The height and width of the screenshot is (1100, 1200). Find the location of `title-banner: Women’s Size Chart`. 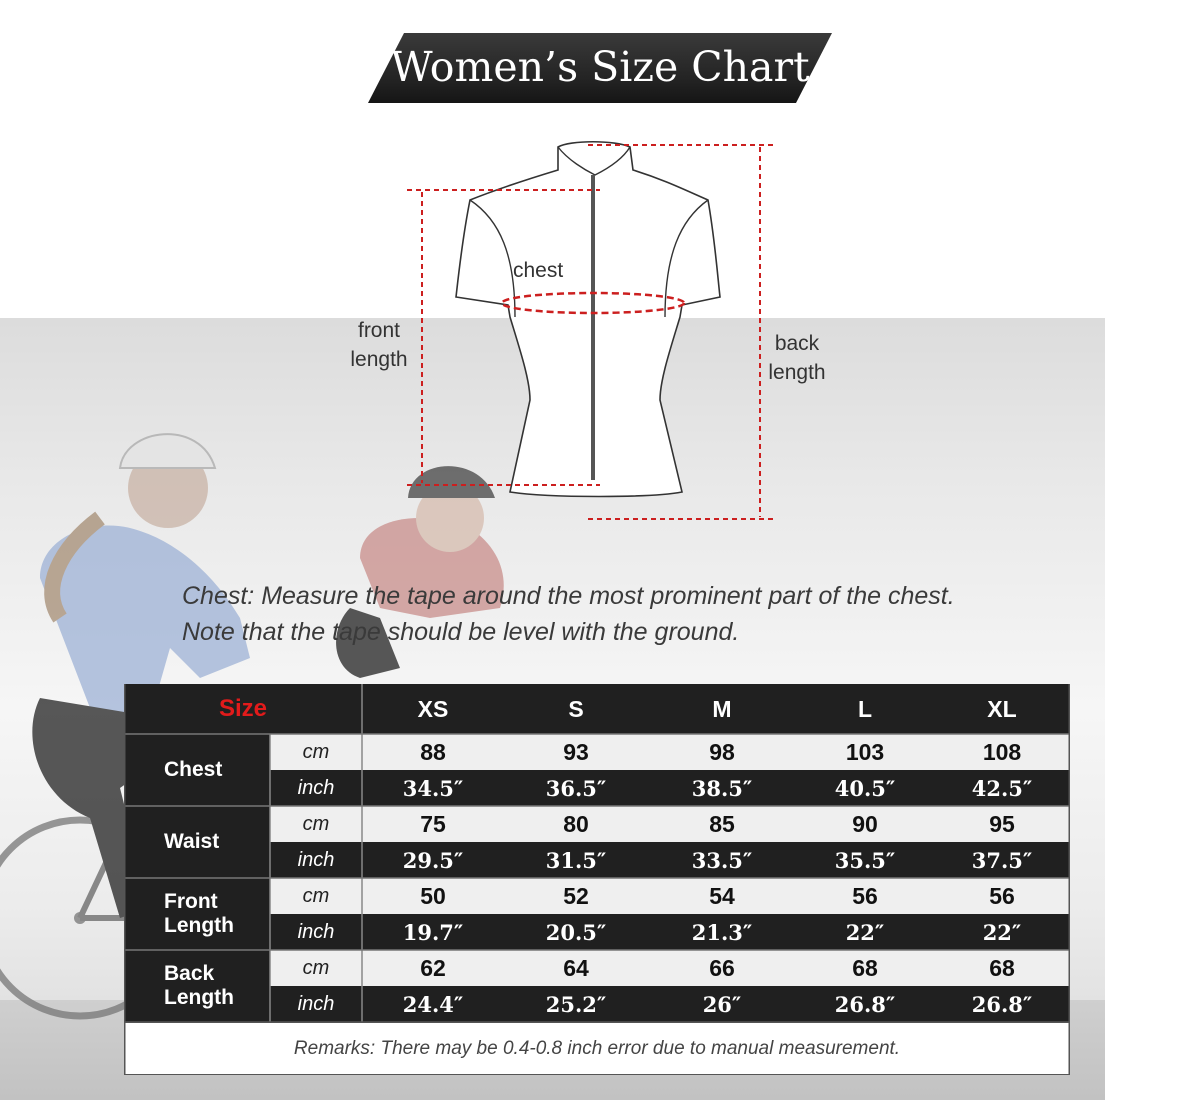

title-banner: Women’s Size Chart is located at coordinates (600, 68).